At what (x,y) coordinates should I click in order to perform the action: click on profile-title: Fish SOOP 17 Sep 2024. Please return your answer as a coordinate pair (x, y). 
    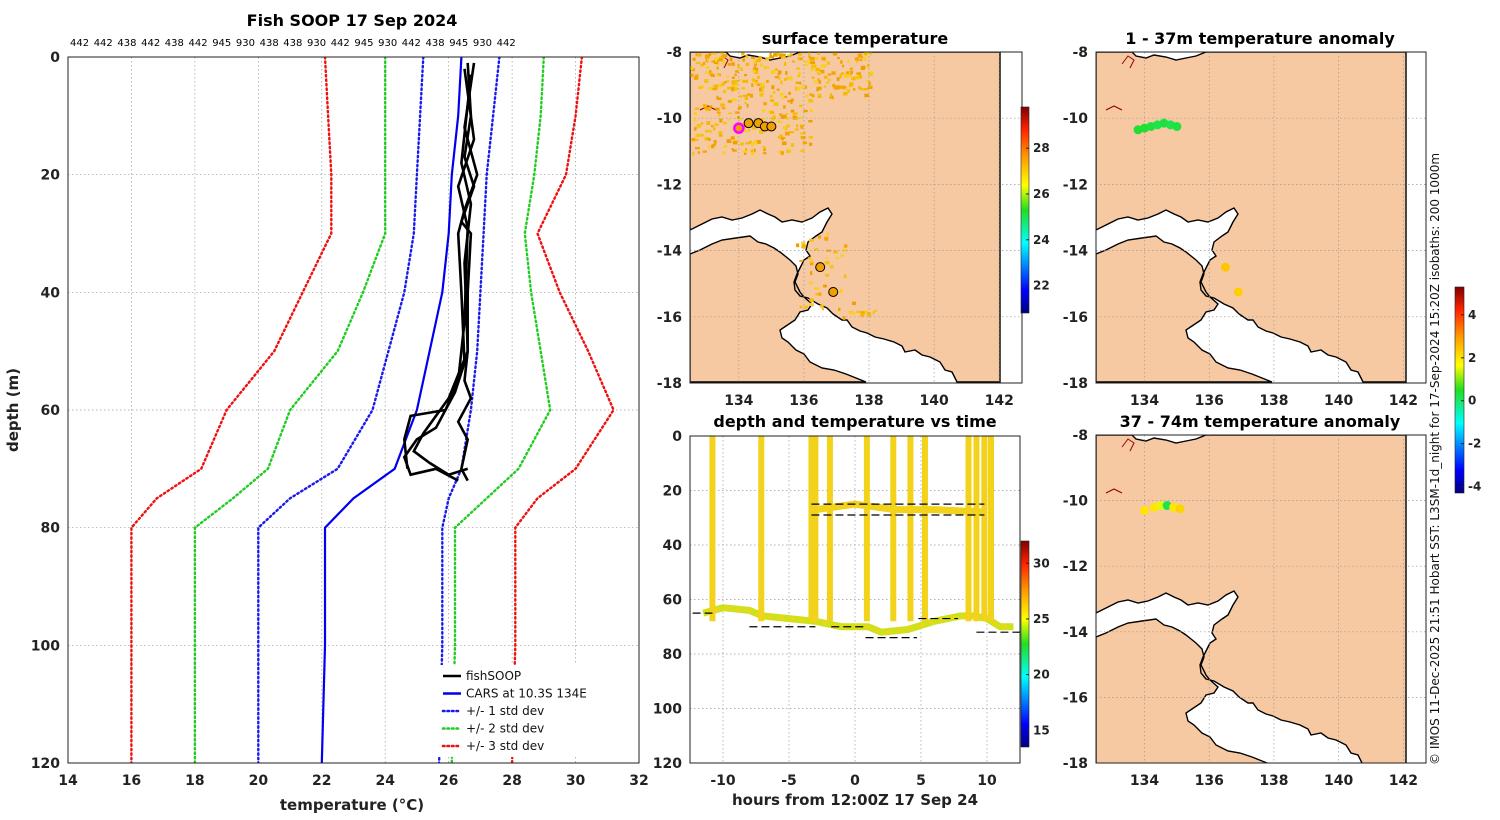
    Looking at the image, I should click on (352, 20).